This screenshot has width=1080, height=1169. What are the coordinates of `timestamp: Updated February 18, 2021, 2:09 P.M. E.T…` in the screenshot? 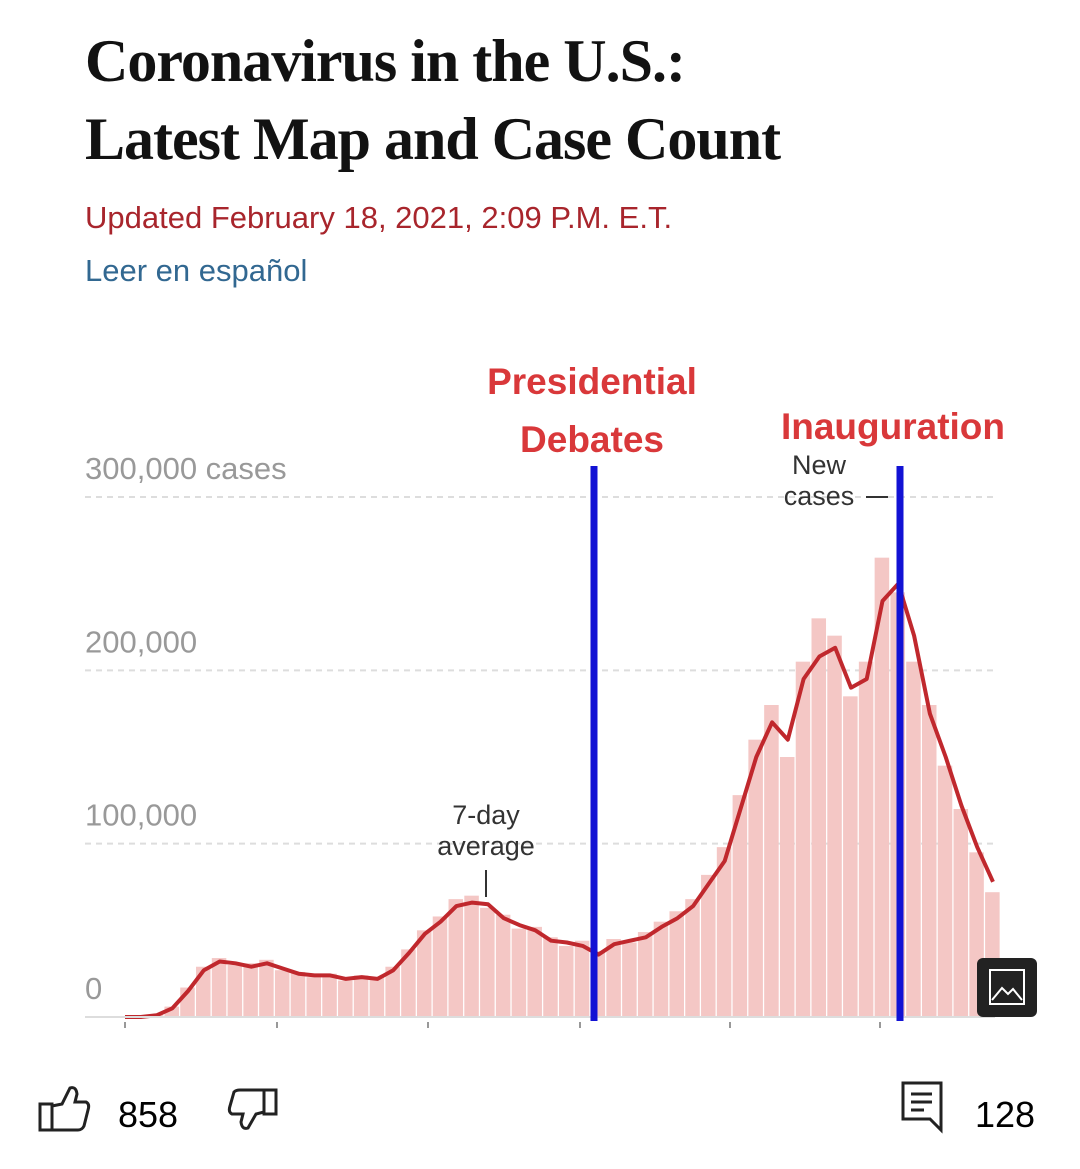 It's located at (379, 217).